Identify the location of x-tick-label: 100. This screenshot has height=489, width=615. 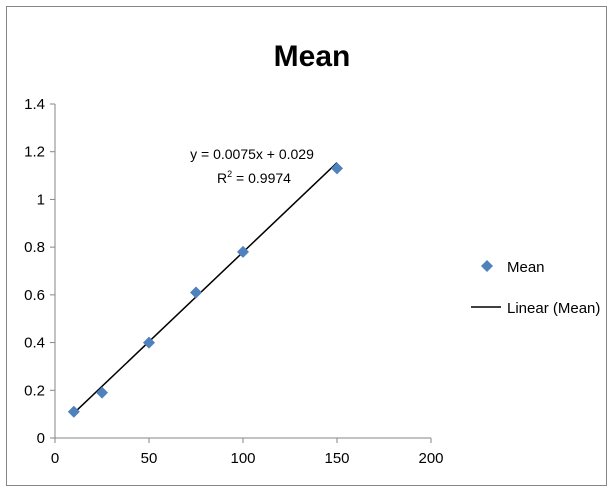
(242, 458).